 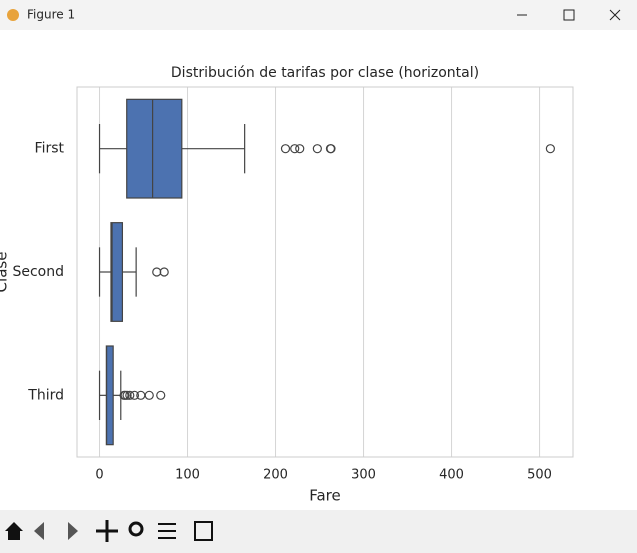 I want to click on close-button, so click(x=615, y=15).